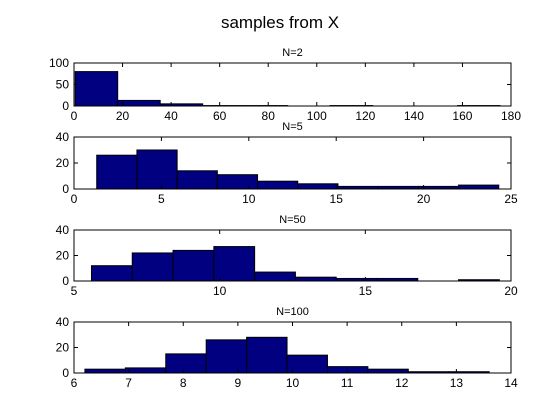 This screenshot has height=420, width=560. What do you see at coordinates (457, 383) in the screenshot?
I see `x-tick-label: 13` at bounding box center [457, 383].